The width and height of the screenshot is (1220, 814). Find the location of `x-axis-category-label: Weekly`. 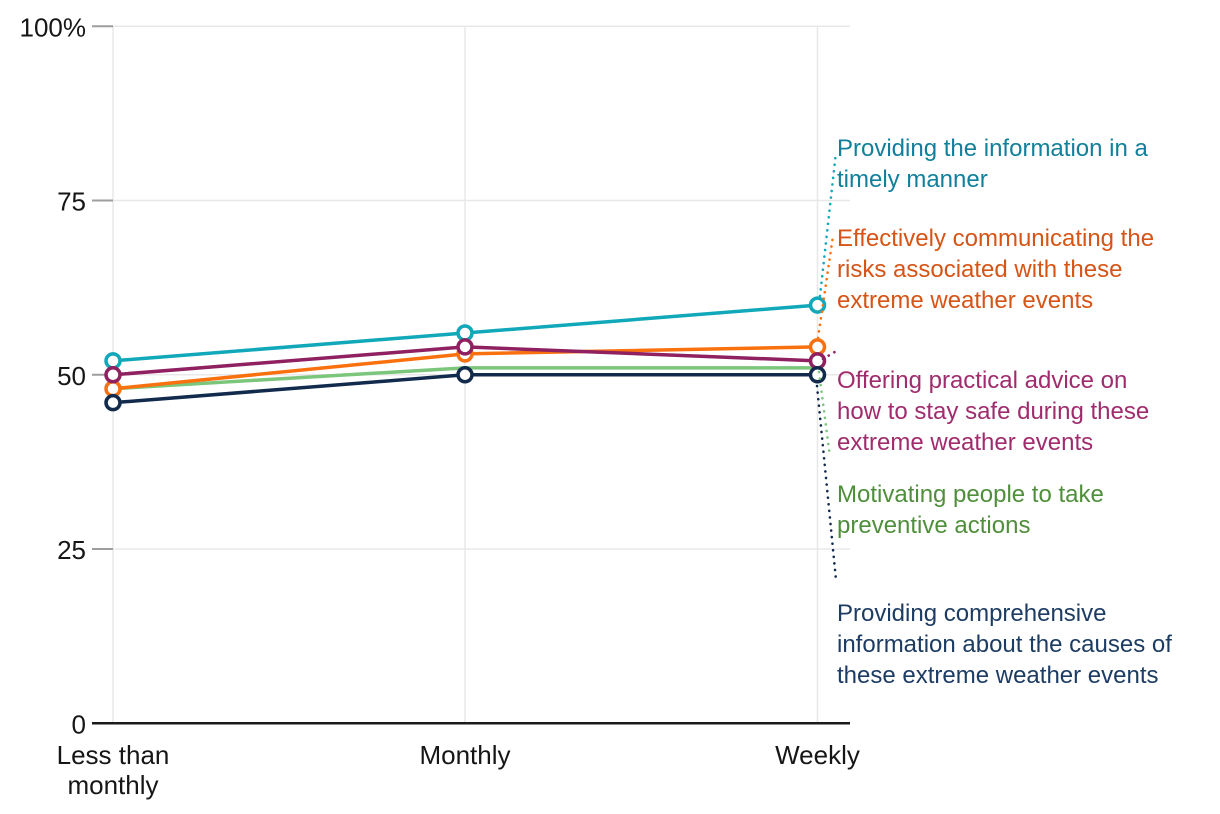

x-axis-category-label: Weekly is located at coordinates (817, 755).